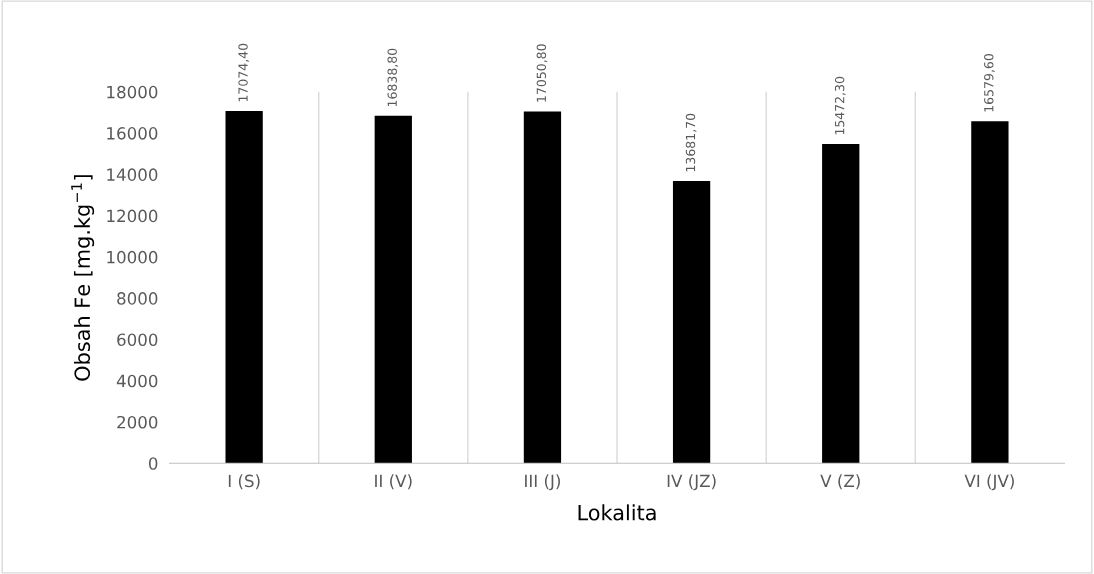  What do you see at coordinates (989, 482) in the screenshot?
I see `x-tick-label: VI (JV)` at bounding box center [989, 482].